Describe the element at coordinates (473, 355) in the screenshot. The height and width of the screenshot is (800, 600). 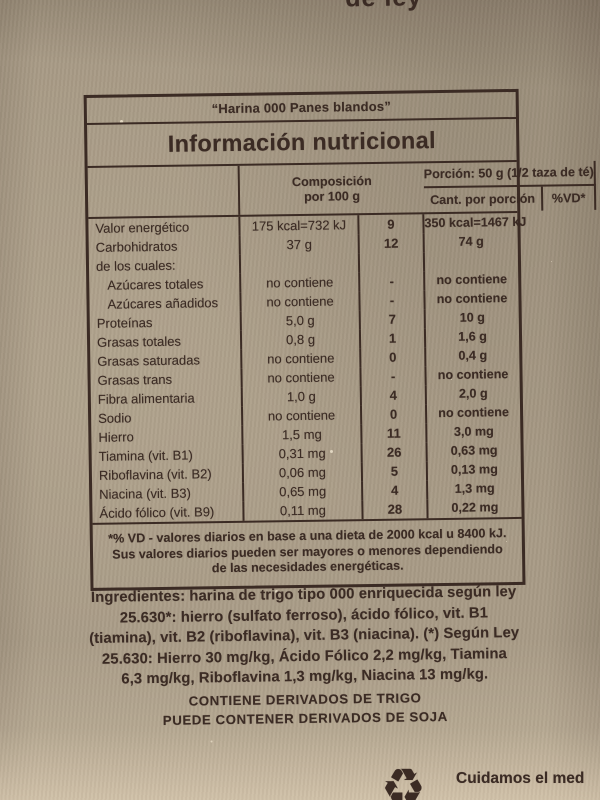
I see `row-per100: 0,4 g` at that location.